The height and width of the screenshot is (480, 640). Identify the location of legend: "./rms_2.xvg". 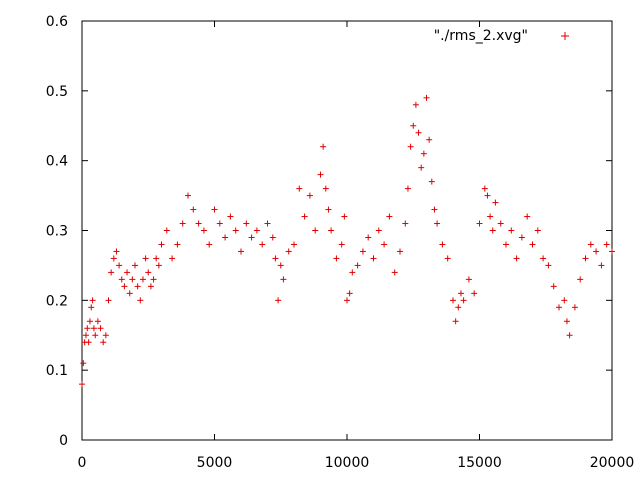
(501, 36).